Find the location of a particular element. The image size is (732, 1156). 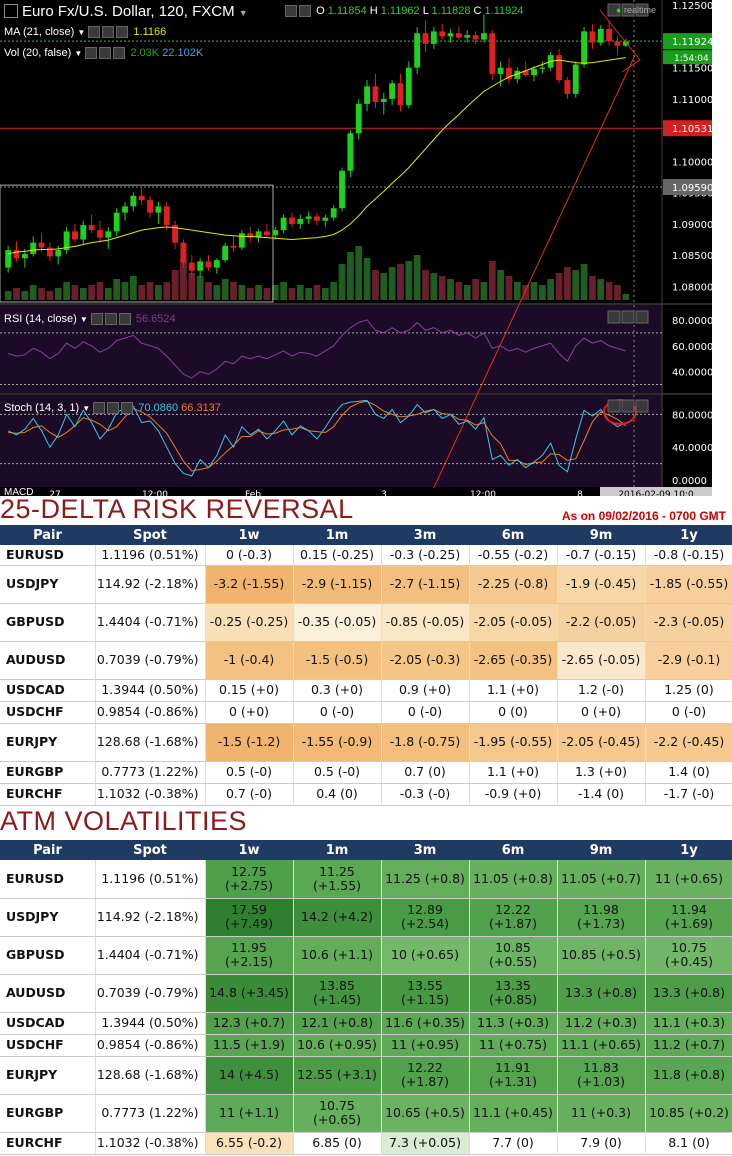

value-cell: -2.05 (-0.05) is located at coordinates (513, 622).